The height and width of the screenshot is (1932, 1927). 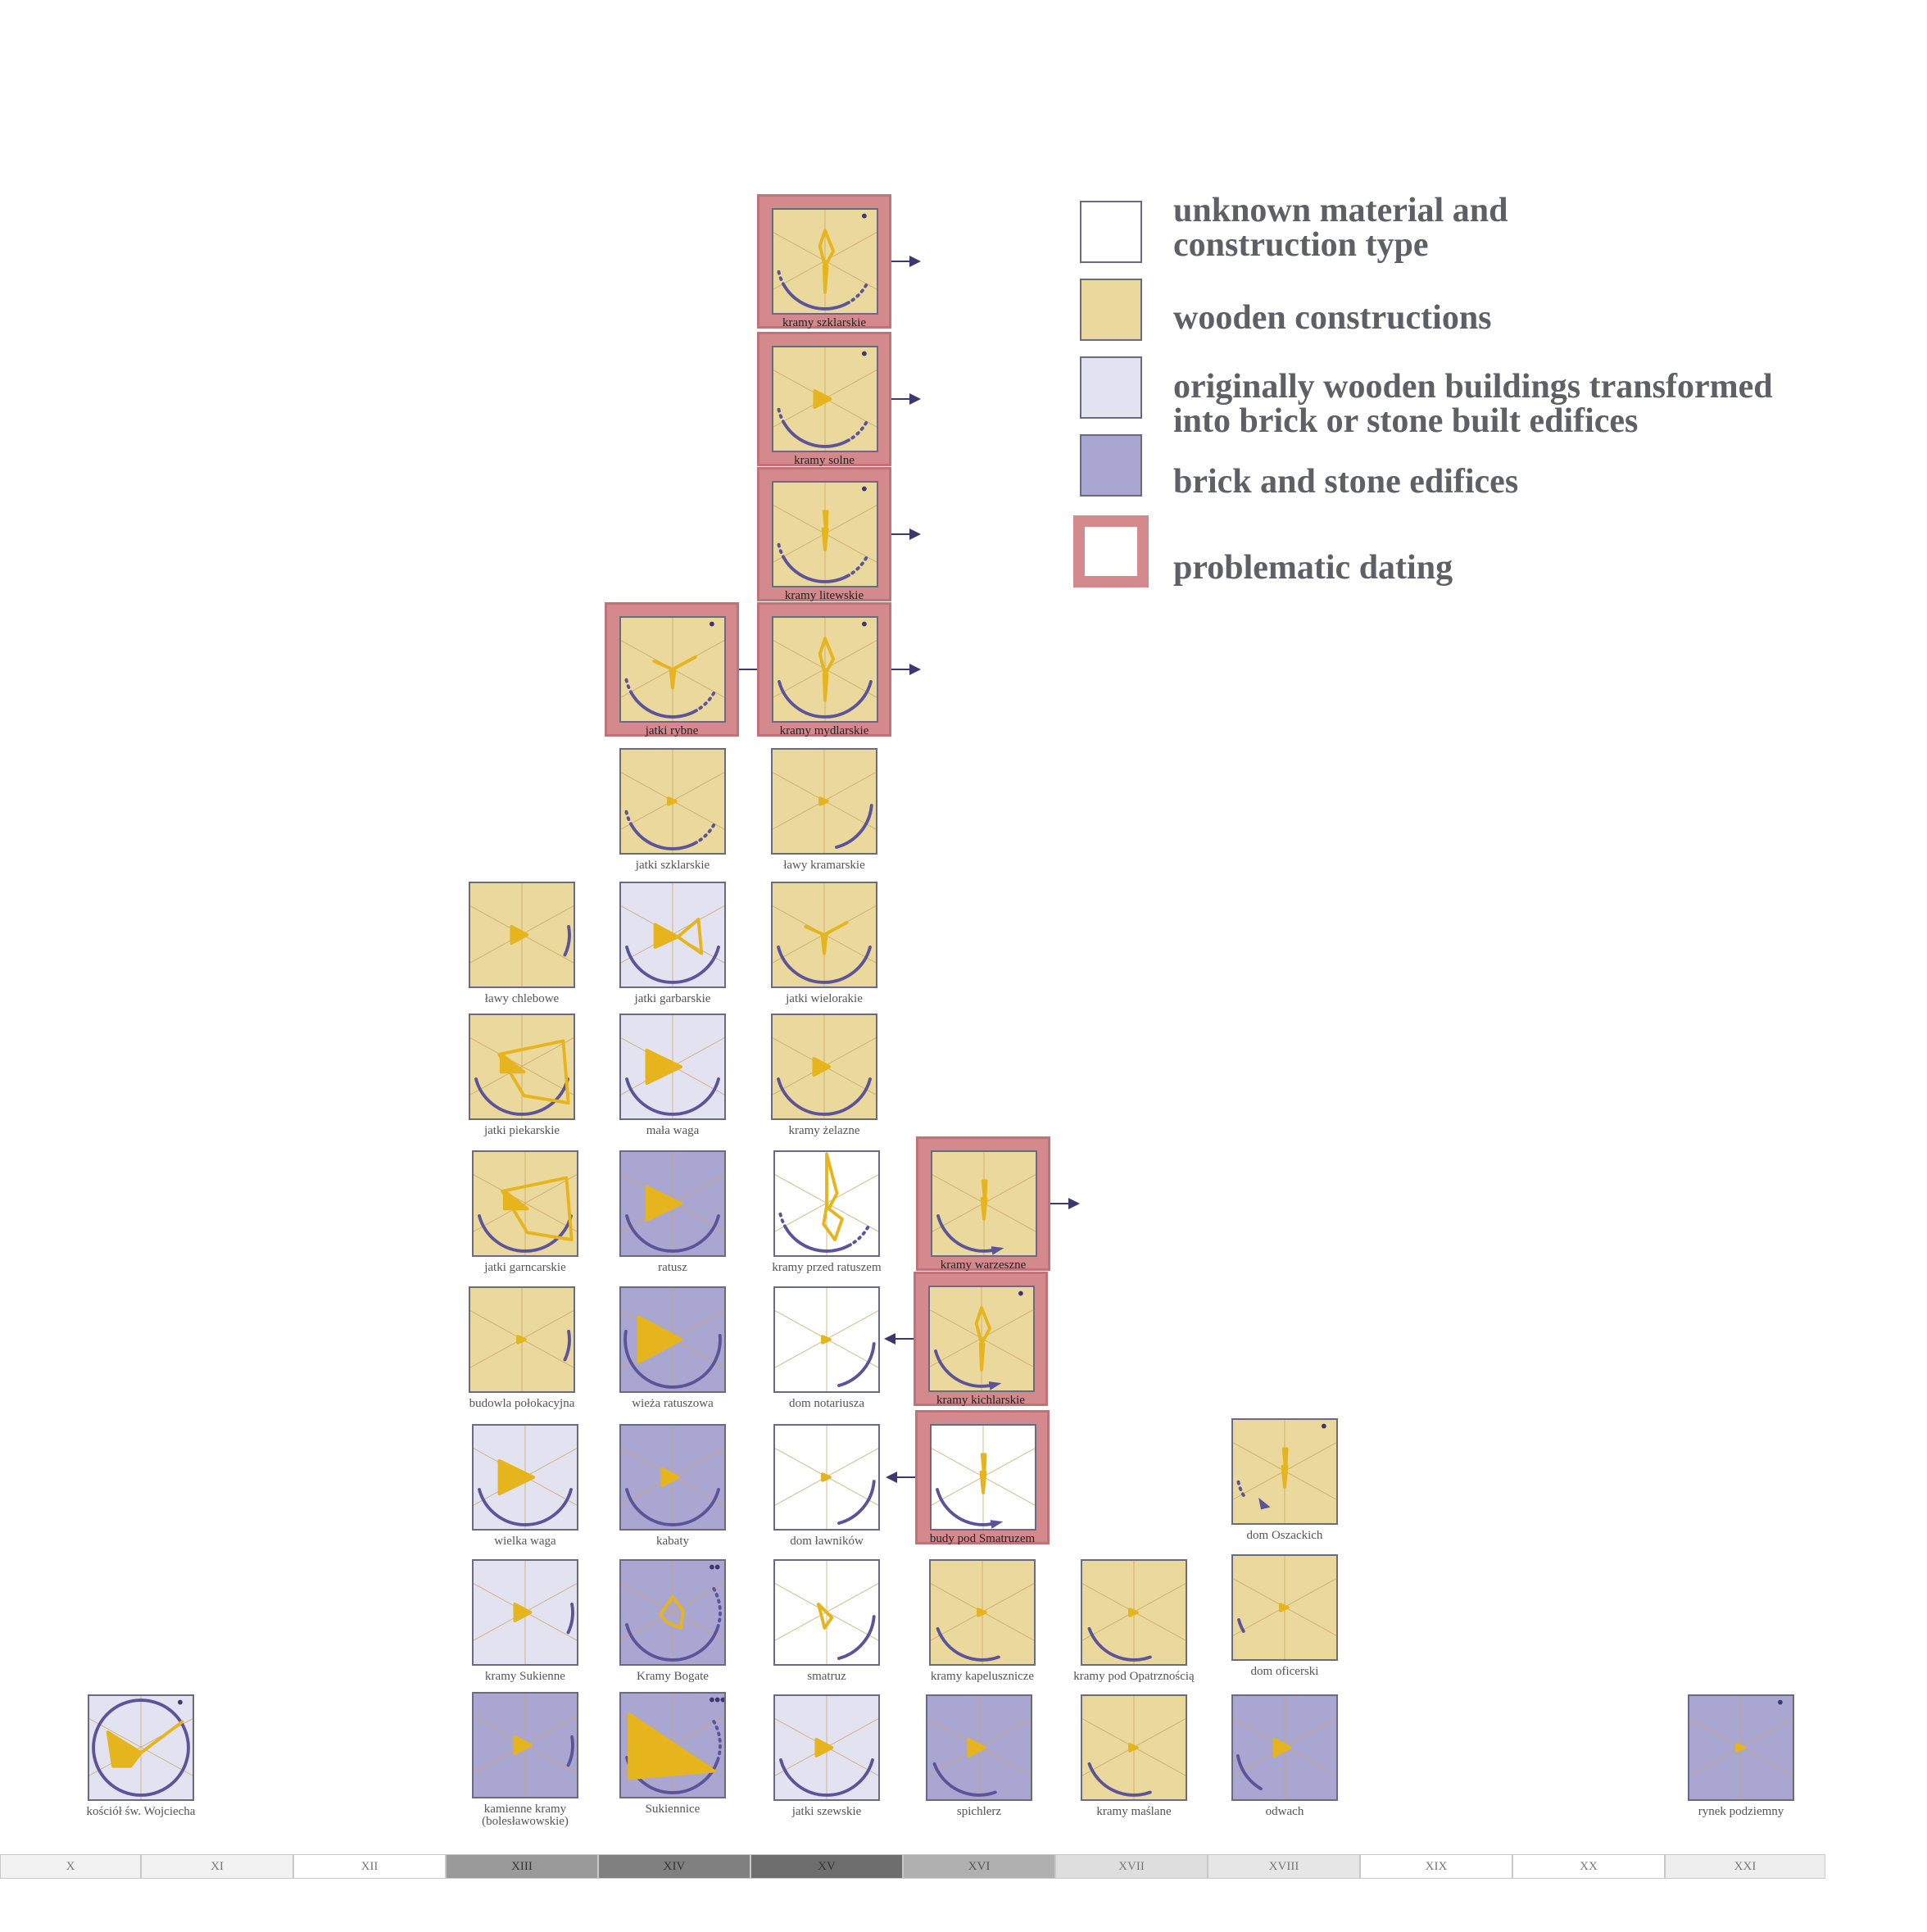 What do you see at coordinates (1111, 465) in the screenshot?
I see `legend-swatch-brick` at bounding box center [1111, 465].